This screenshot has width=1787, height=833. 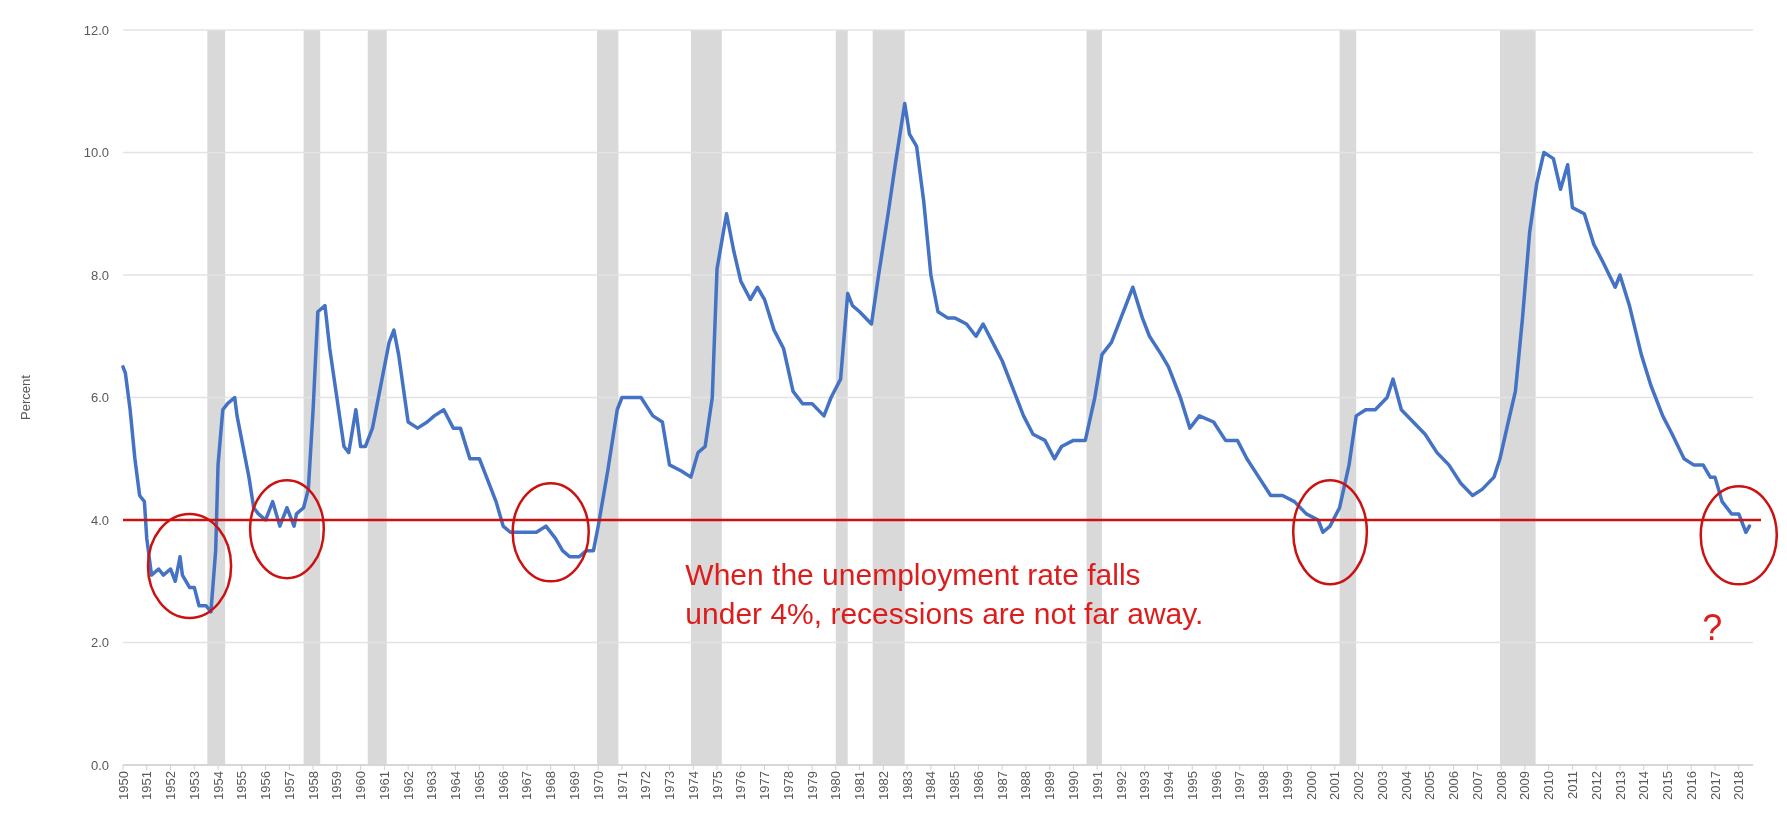 What do you see at coordinates (622, 785) in the screenshot?
I see `x-tick-label: 1971` at bounding box center [622, 785].